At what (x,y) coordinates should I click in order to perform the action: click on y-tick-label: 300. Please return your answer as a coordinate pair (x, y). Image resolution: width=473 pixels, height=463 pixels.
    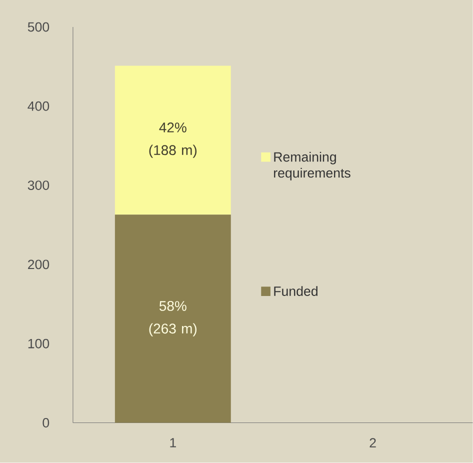
    Looking at the image, I should click on (39, 185).